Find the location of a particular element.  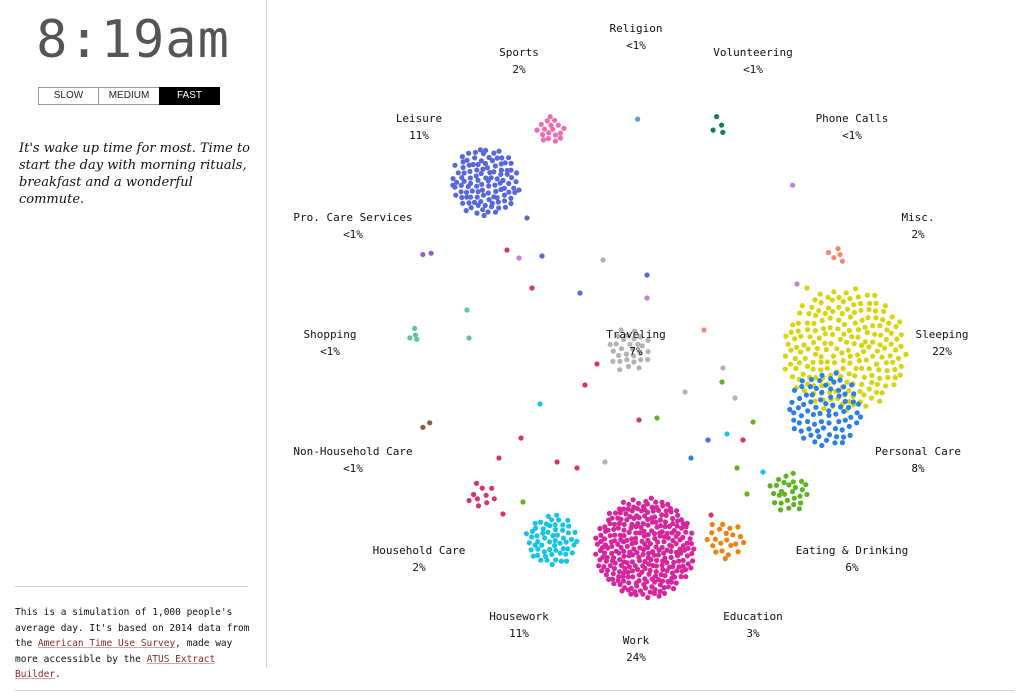

speed-medium-button: MEDIUM is located at coordinates (128, 96).